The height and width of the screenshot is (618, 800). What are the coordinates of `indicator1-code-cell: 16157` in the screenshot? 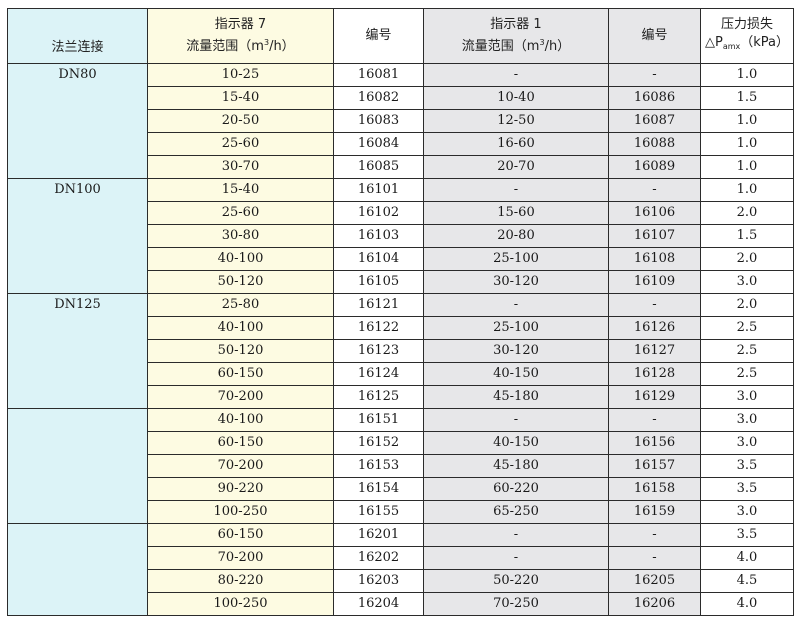 It's located at (654, 466).